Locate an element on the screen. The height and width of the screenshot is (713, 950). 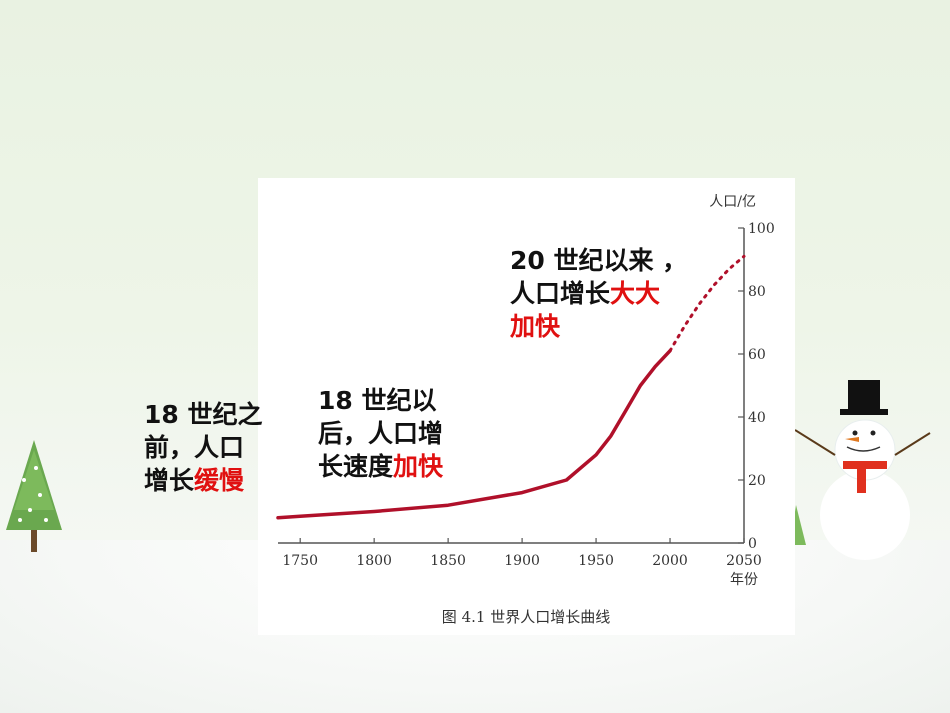
y-tick-label: 40 is located at coordinates (757, 418).